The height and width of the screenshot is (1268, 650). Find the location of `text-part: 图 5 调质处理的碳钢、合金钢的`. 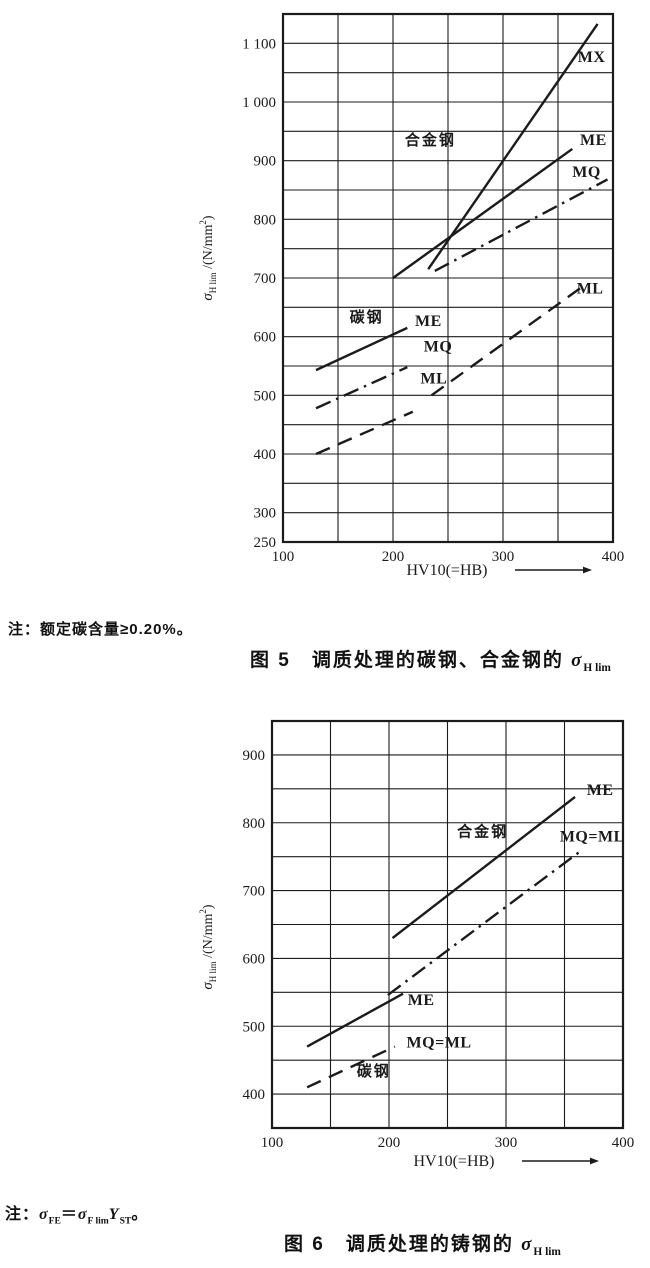

text-part: 图 5 调质处理的碳钢、合金钢的 is located at coordinates (411, 660).